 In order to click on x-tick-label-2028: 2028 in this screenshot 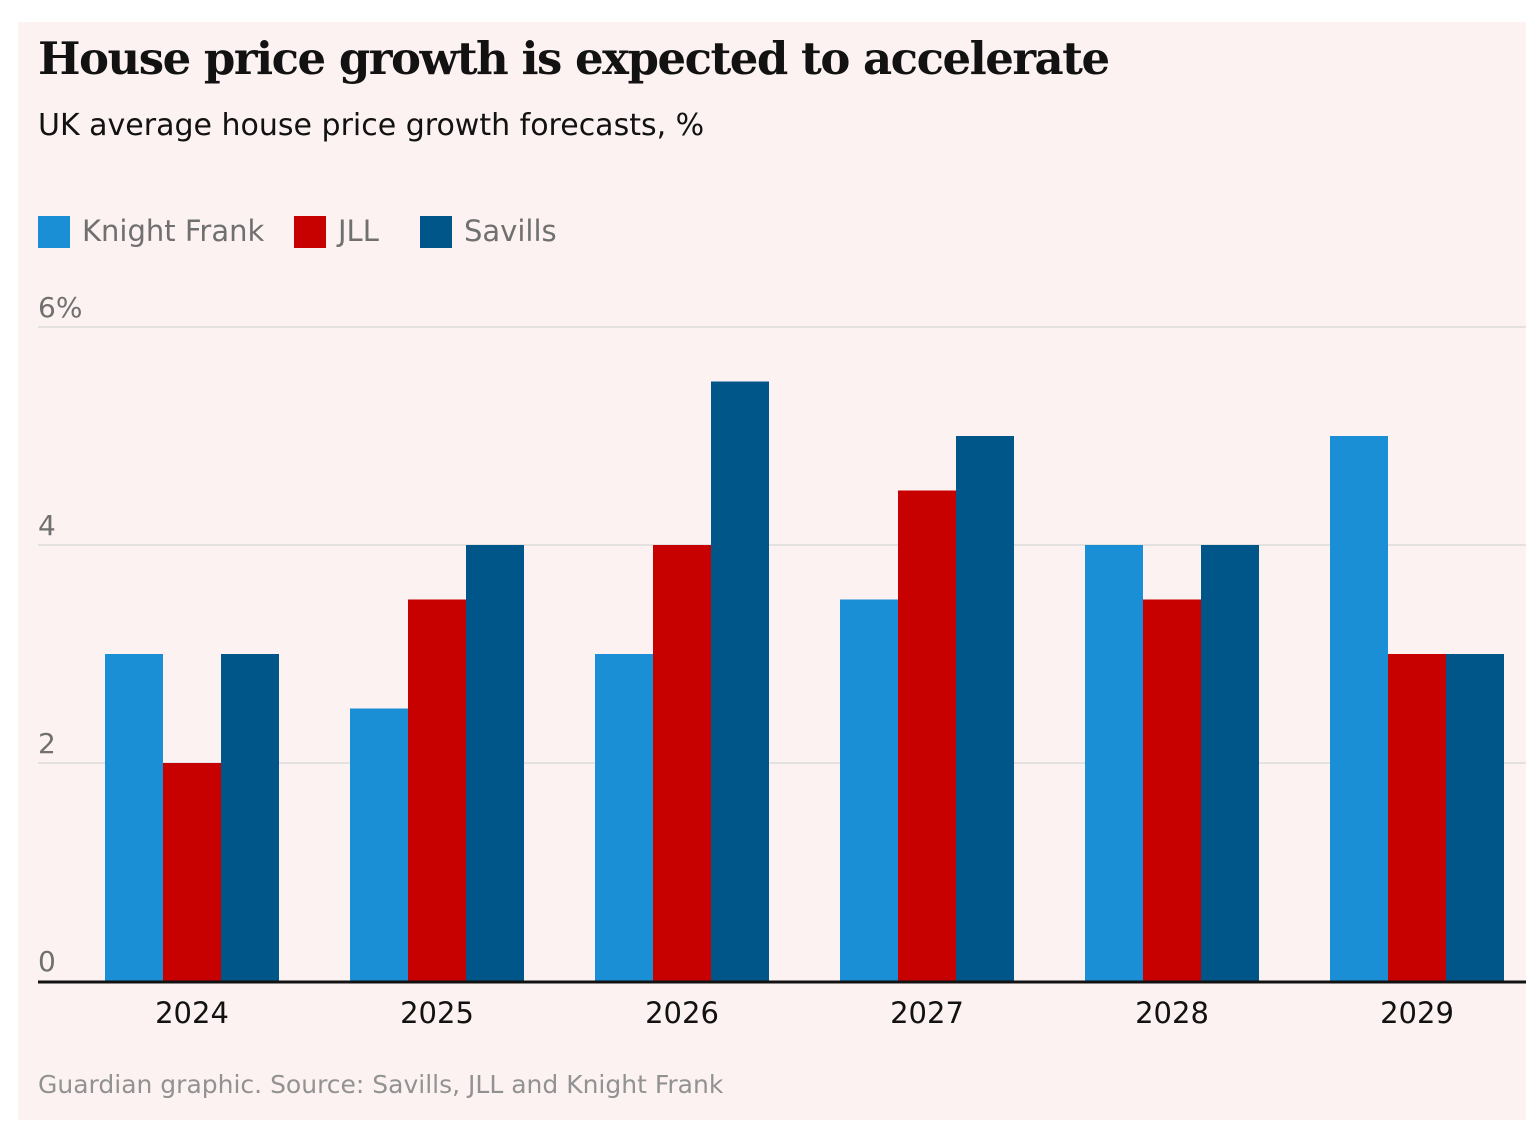, I will do `click(1172, 1013)`.